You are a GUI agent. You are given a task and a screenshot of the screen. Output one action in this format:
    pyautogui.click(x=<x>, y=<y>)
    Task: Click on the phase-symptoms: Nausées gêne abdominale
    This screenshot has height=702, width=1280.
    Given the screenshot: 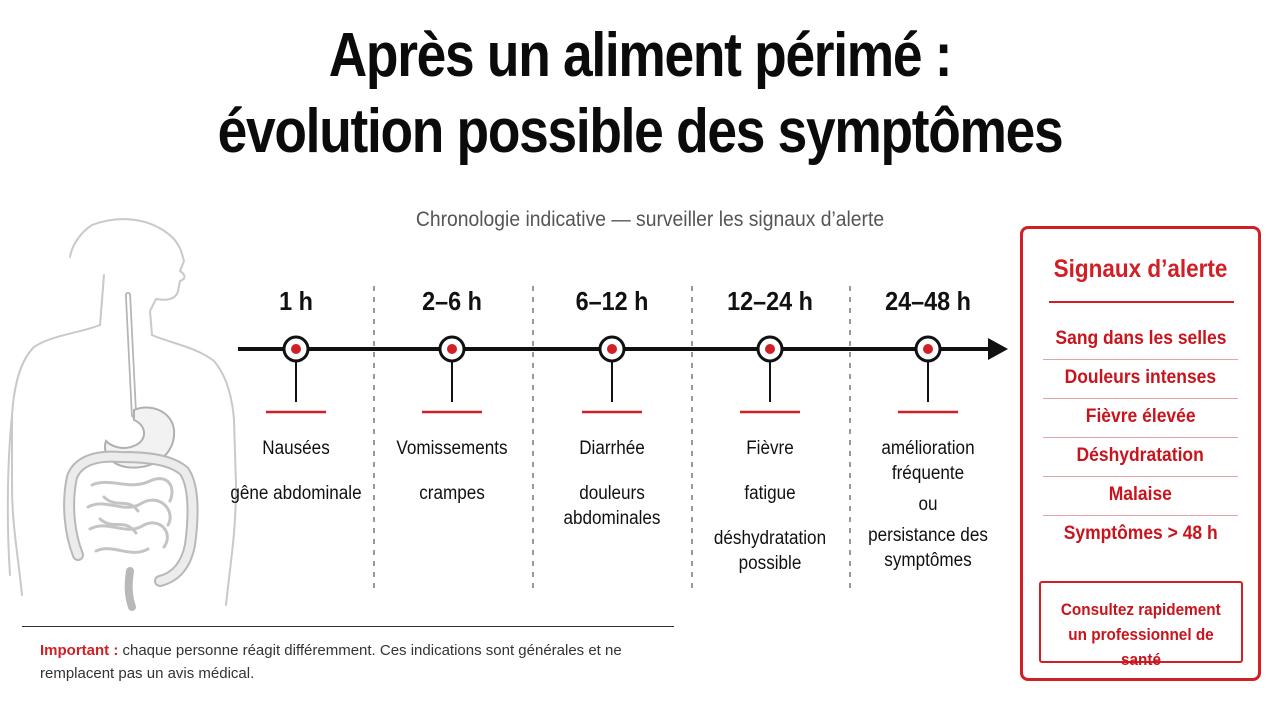 What is the action you would take?
    pyautogui.click(x=296, y=471)
    